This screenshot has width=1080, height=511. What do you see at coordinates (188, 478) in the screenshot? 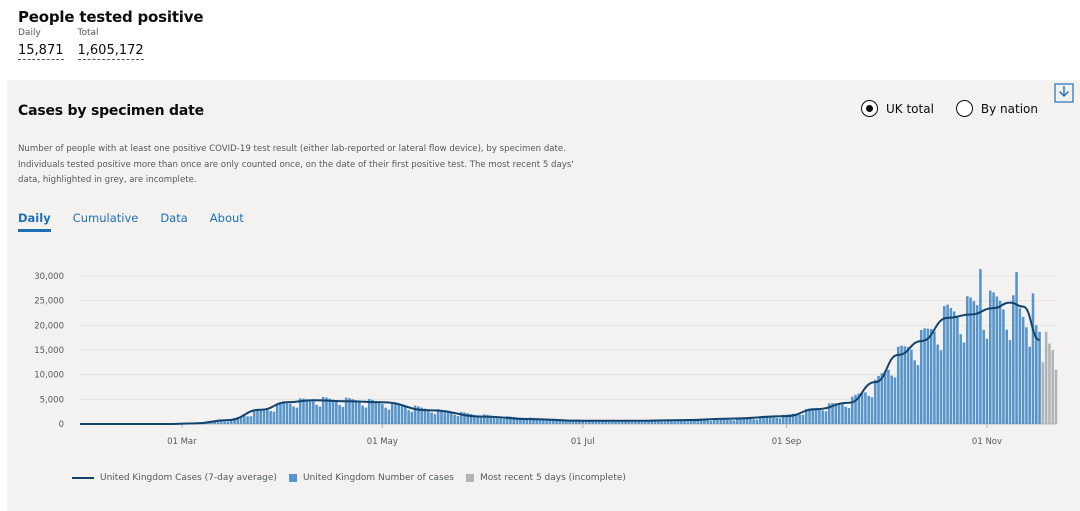
I see `legend-avg-label: United Kingdom Cases (7-day average)` at bounding box center [188, 478].